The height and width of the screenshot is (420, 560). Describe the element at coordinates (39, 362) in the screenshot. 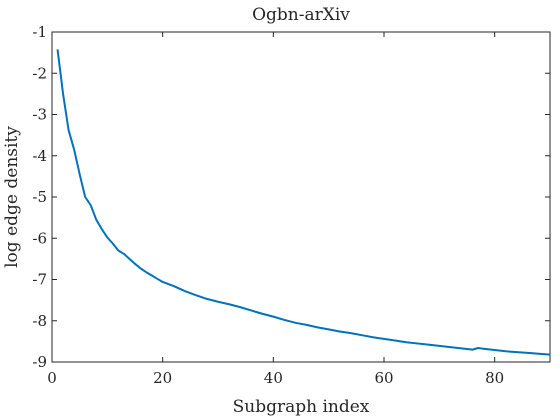

I see `y-tick-label: -9` at that location.